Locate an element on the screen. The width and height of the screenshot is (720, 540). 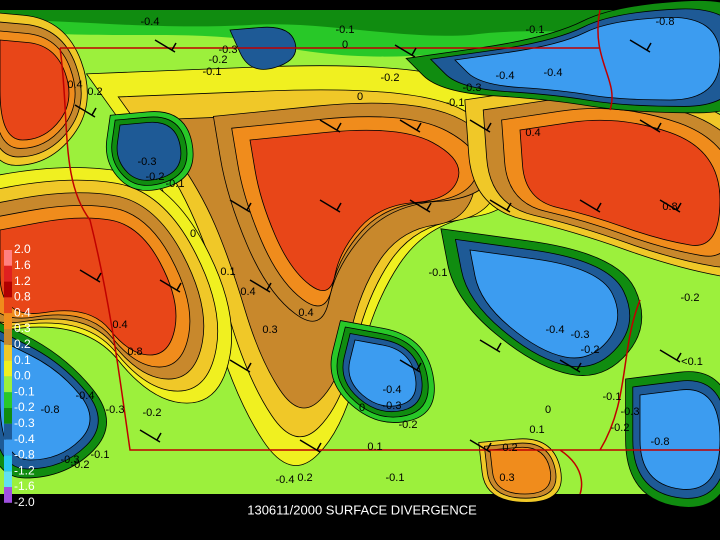
color-label: -2.0 is located at coordinates (24, 502).